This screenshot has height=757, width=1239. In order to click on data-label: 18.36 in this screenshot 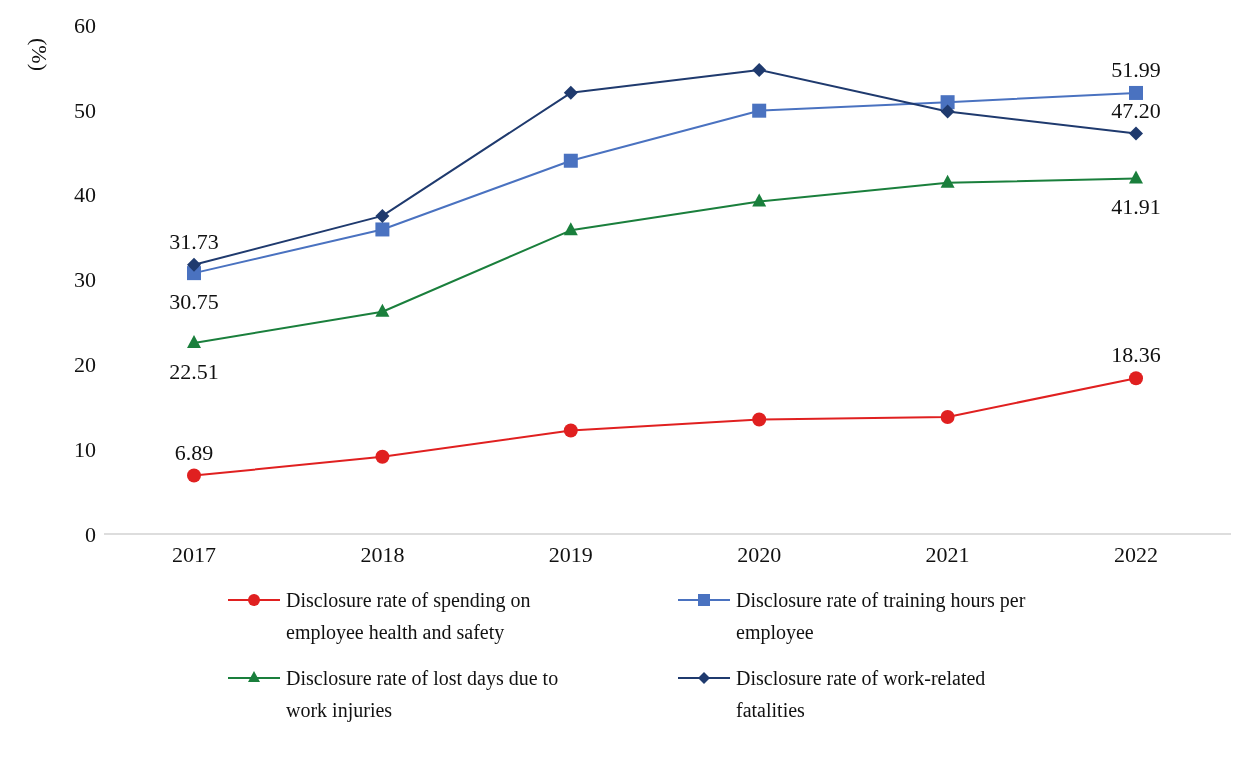, I will do `click(1136, 355)`.